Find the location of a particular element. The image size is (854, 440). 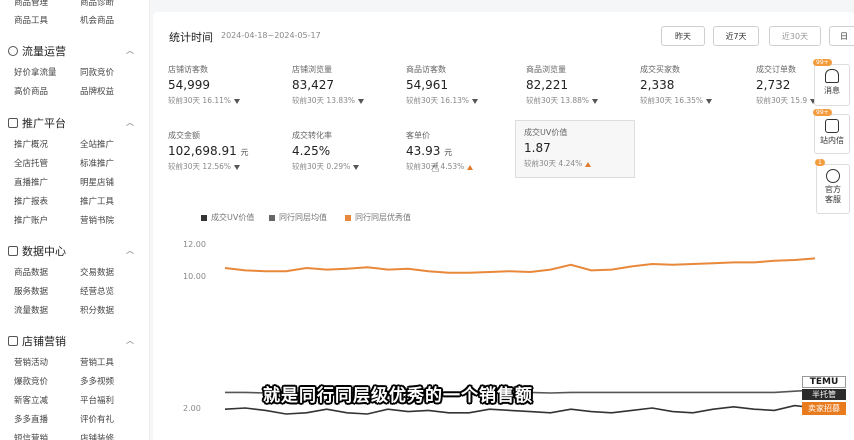

data-center-icon is located at coordinates (13, 251).